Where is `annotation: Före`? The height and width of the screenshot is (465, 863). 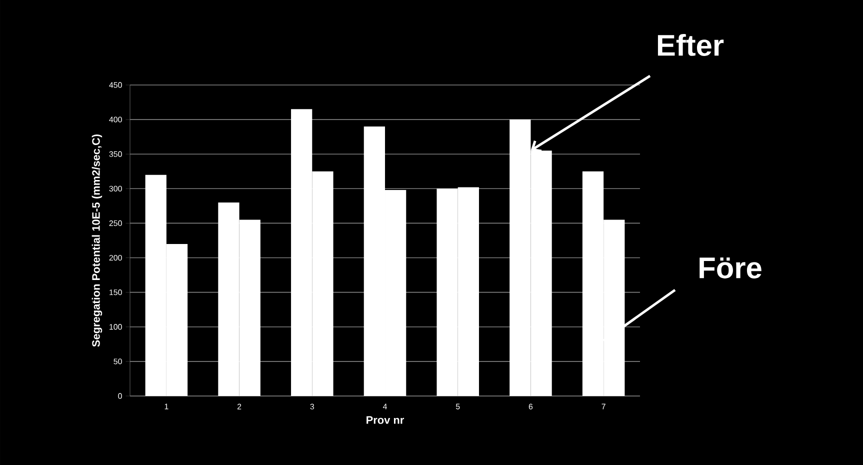
annotation: Före is located at coordinates (731, 267).